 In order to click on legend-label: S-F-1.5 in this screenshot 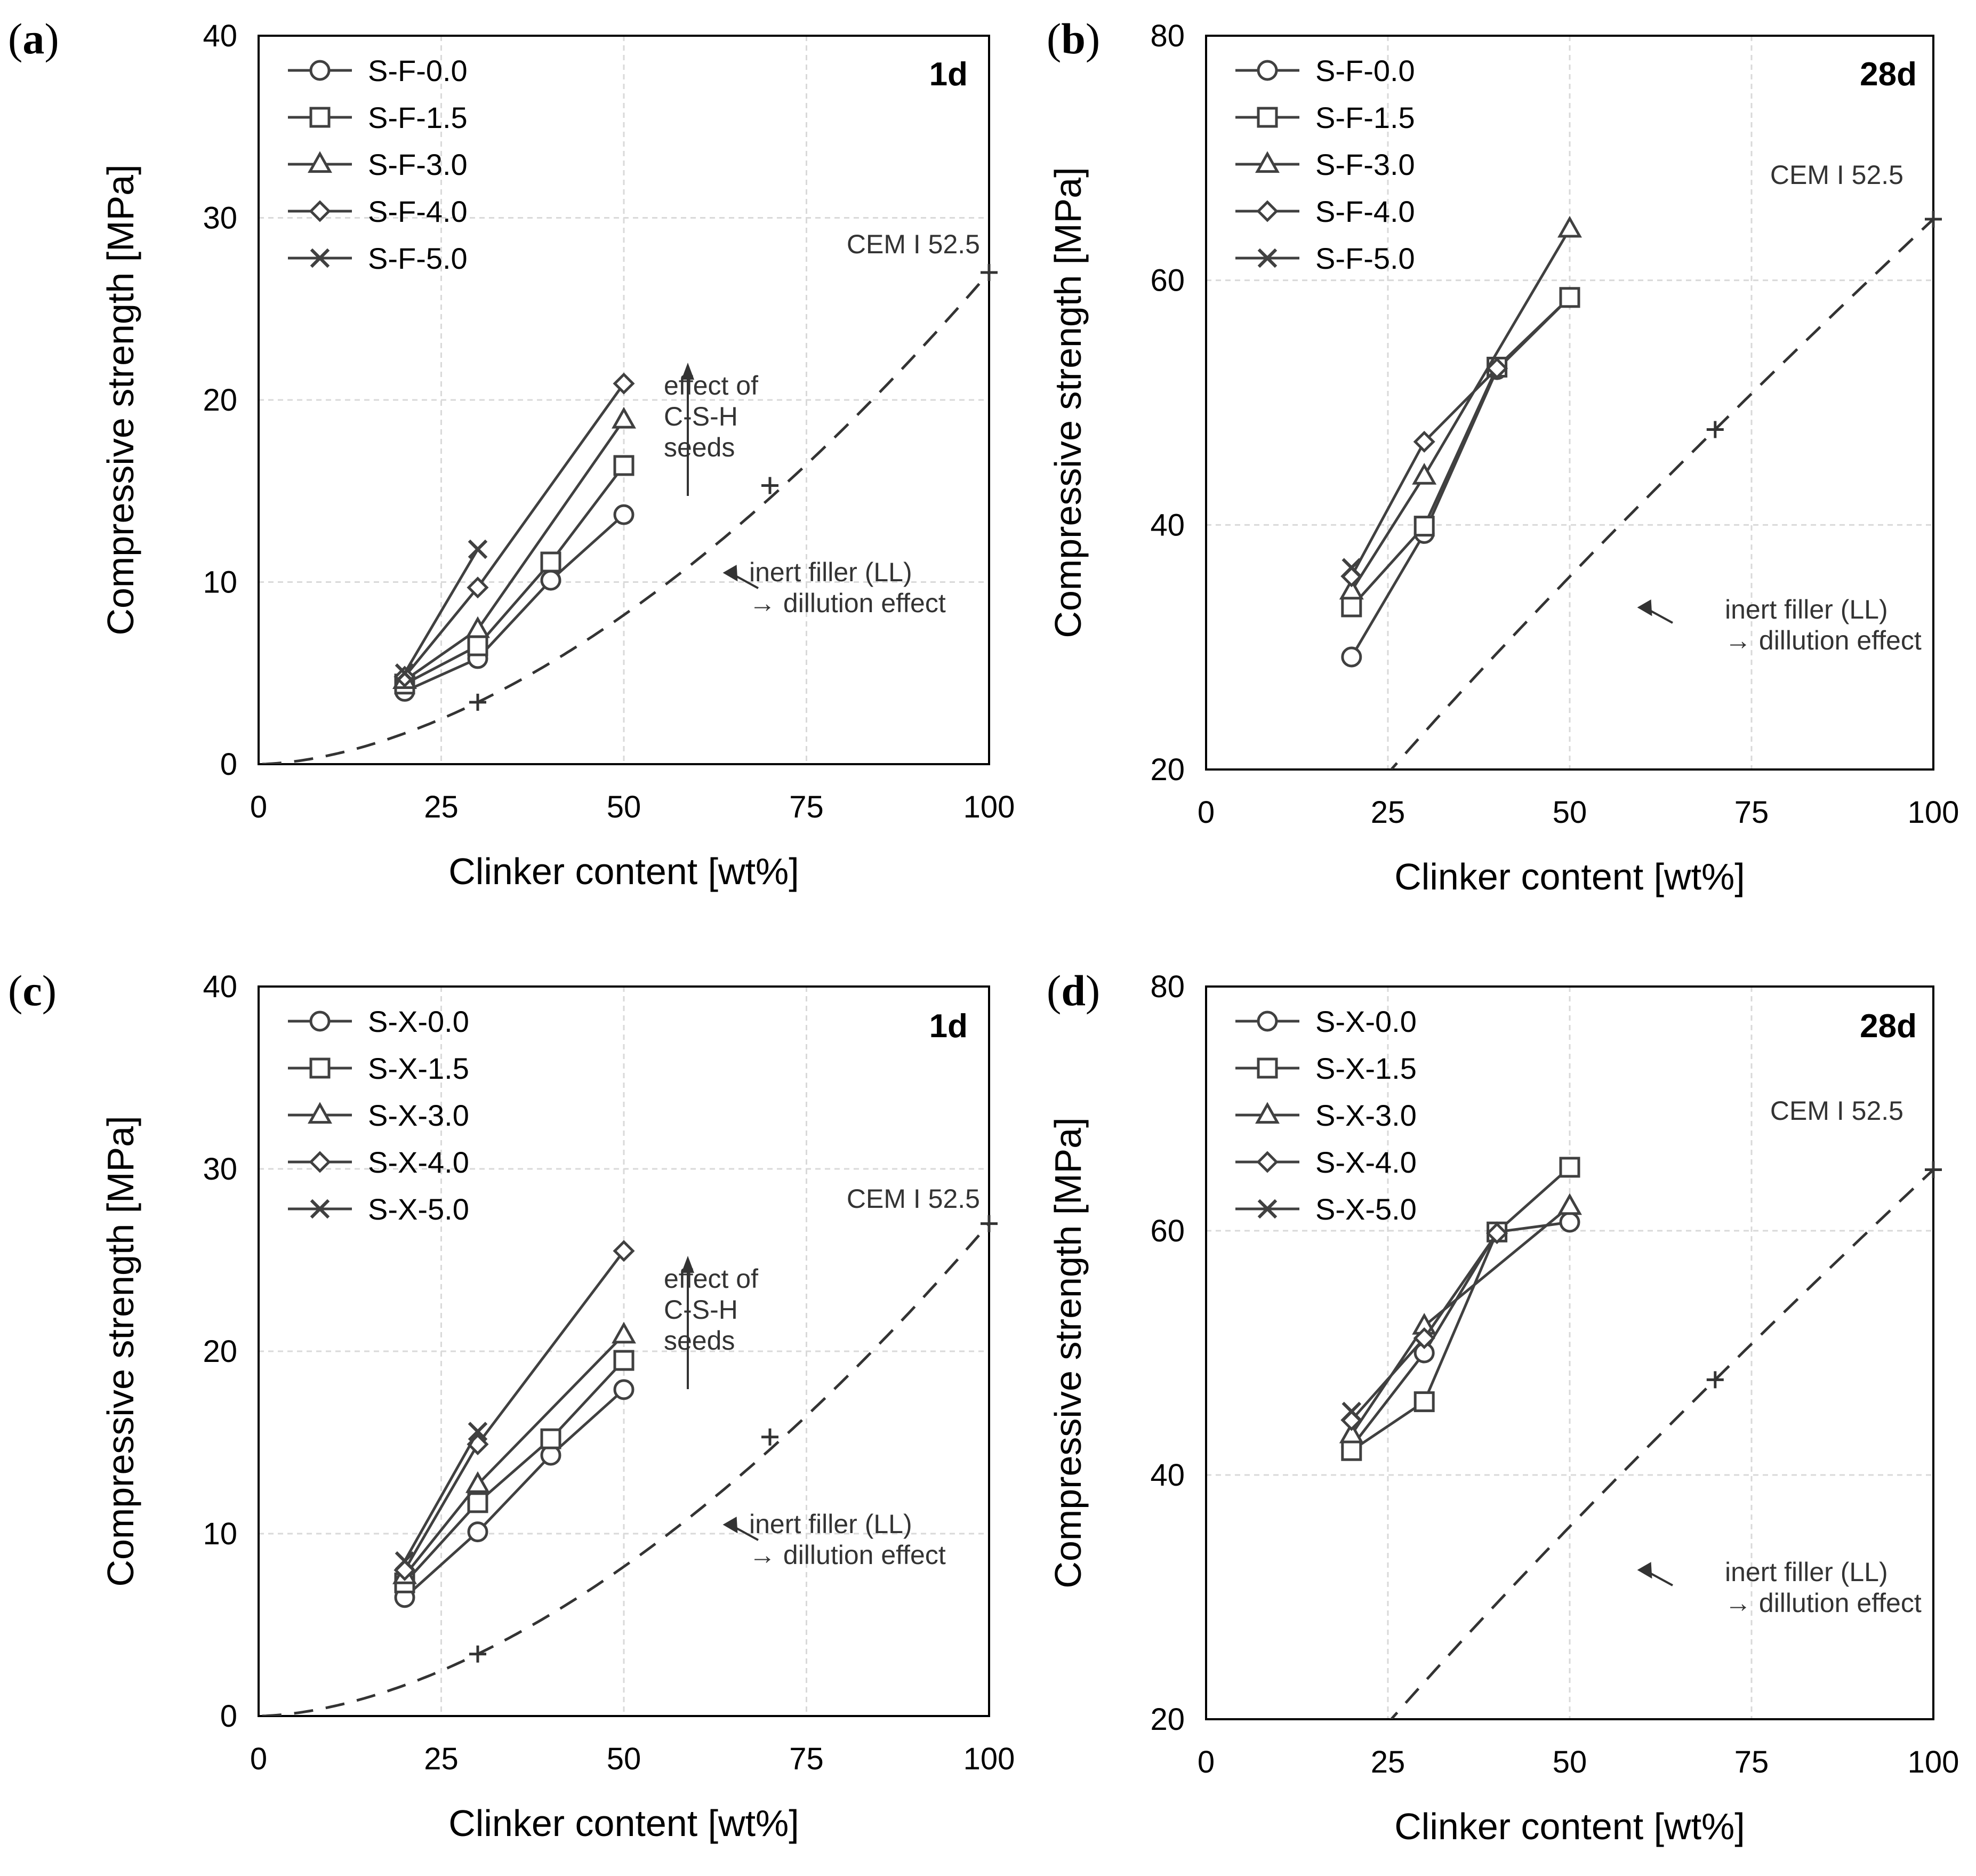, I will do `click(418, 117)`.